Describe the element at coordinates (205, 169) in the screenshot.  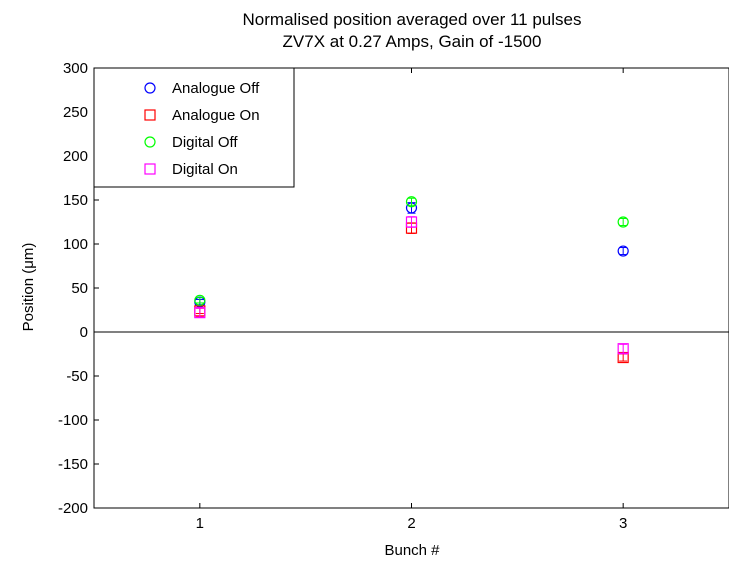
I see `legend-label: Digital On` at that location.